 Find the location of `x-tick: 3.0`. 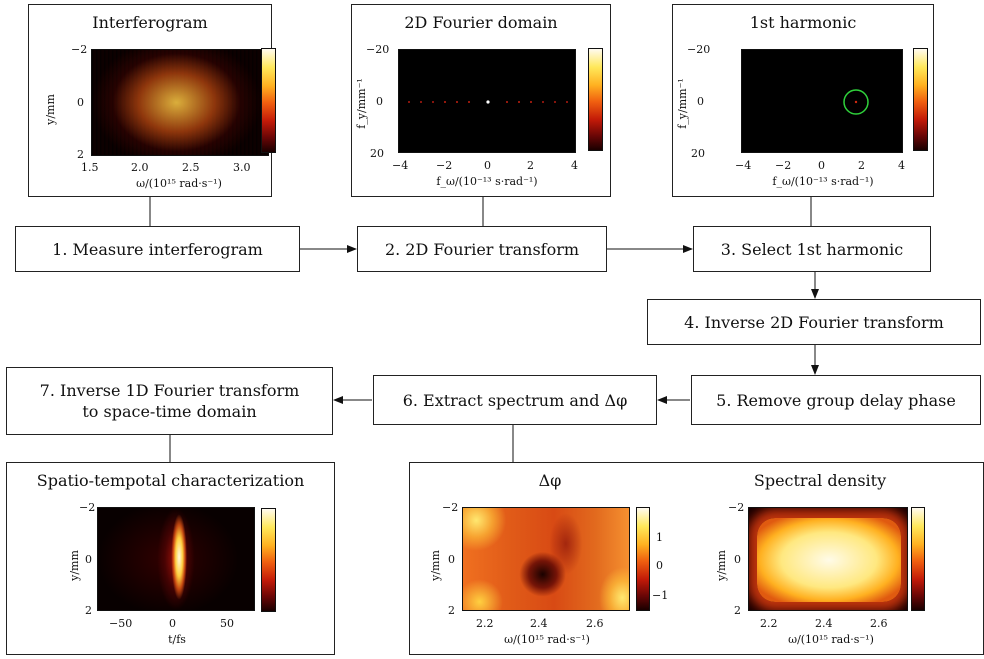

x-tick: 3.0 is located at coordinates (242, 167).